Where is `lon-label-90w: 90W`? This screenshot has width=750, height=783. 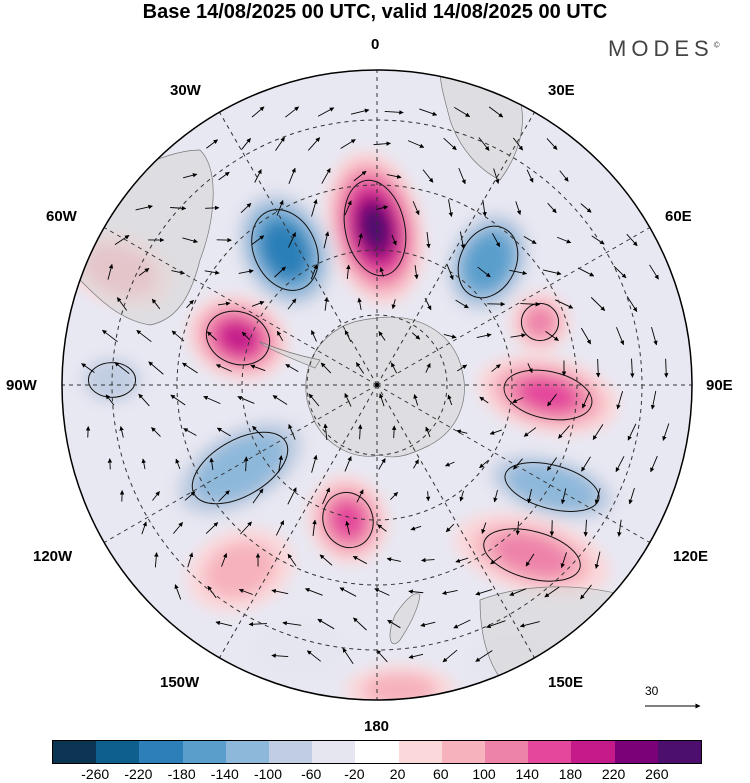 lon-label-90w: 90W is located at coordinates (21, 385).